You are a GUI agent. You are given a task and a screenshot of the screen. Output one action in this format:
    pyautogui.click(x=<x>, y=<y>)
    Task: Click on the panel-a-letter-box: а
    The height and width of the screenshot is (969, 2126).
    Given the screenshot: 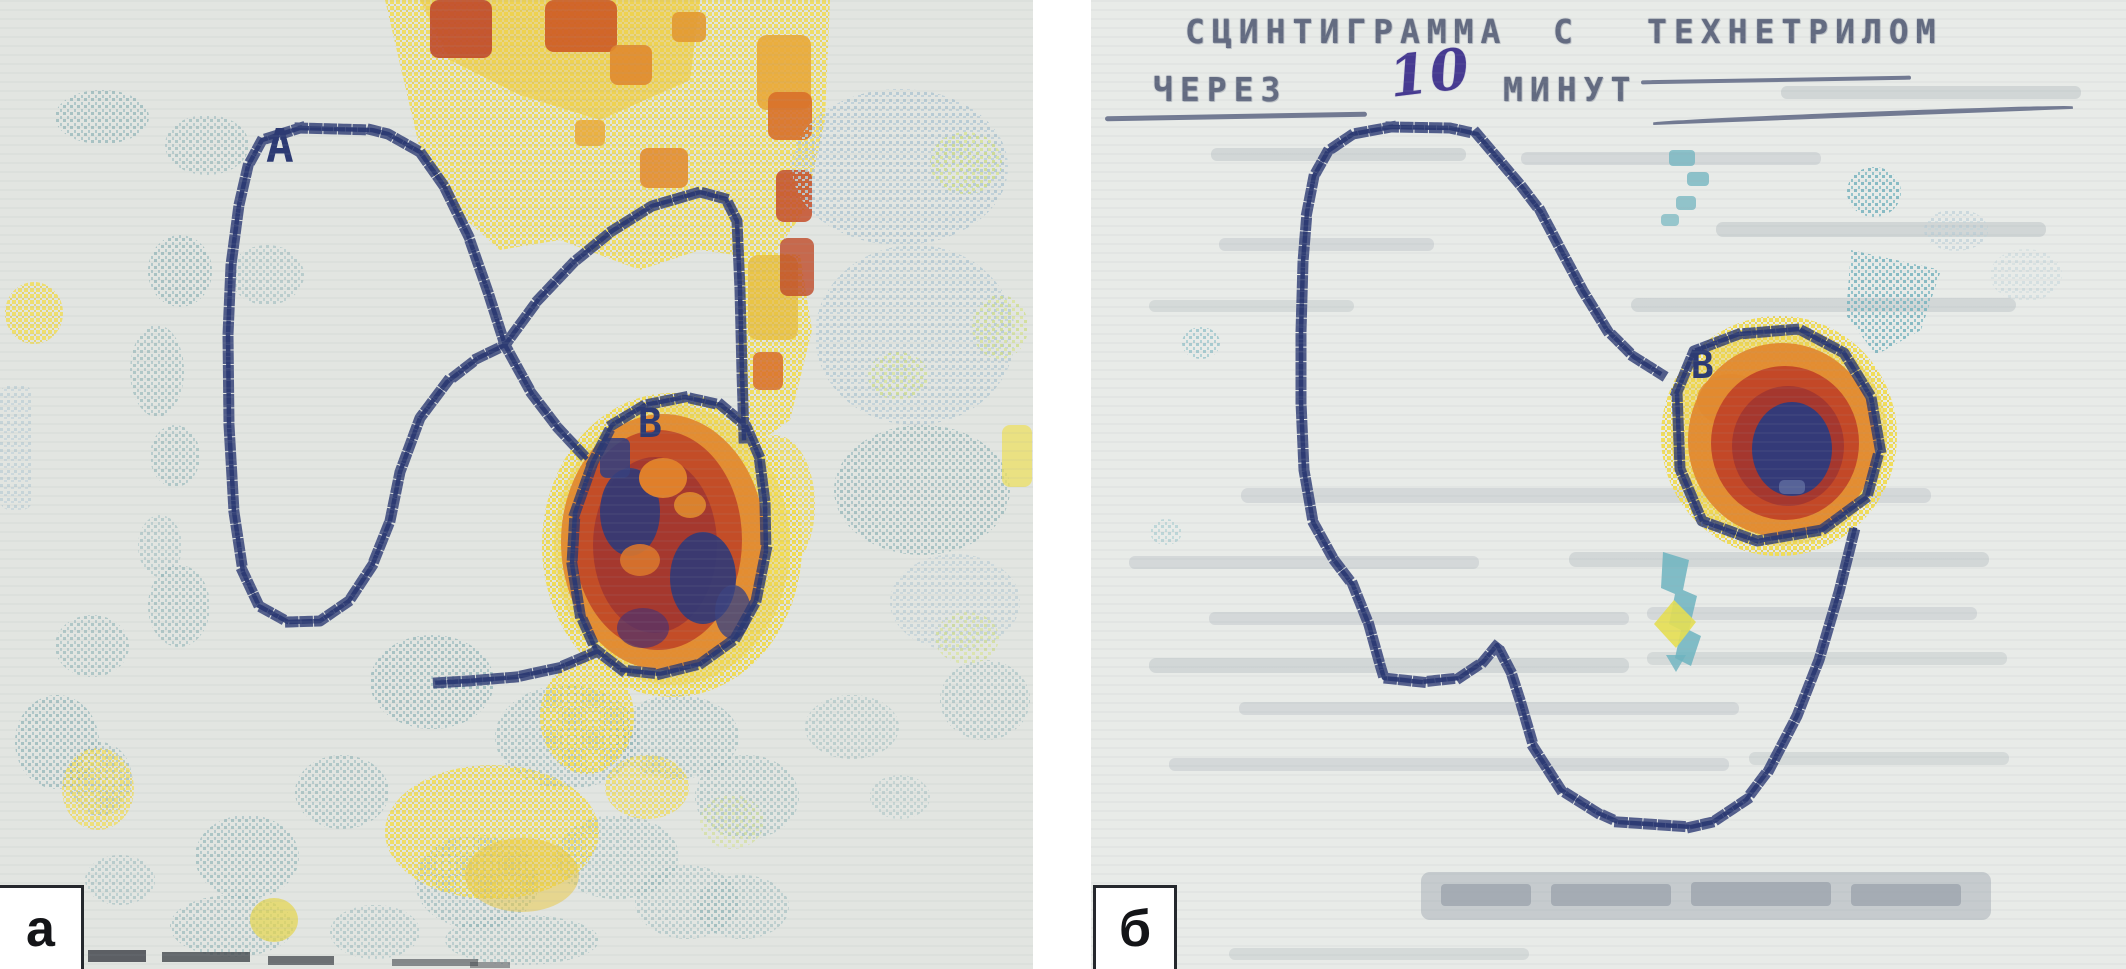 What is the action you would take?
    pyautogui.click(x=42, y=927)
    